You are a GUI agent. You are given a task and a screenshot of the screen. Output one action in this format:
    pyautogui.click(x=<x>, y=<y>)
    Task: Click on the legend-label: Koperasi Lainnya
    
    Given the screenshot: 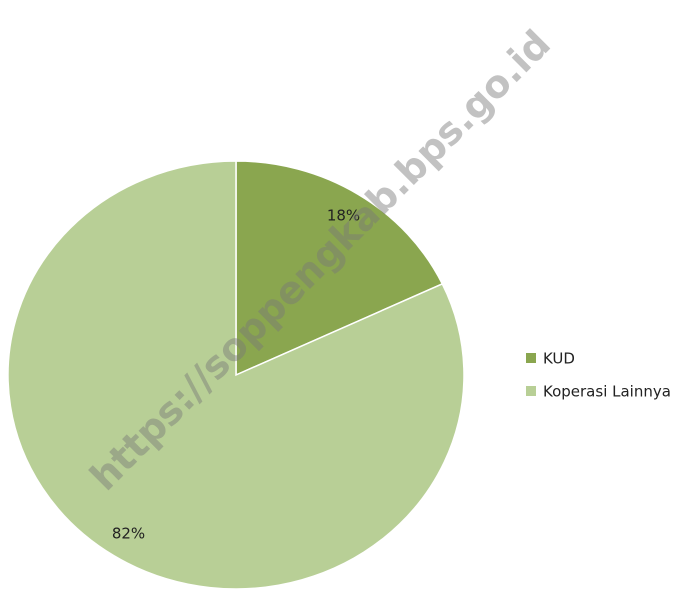 What is the action you would take?
    pyautogui.click(x=607, y=392)
    